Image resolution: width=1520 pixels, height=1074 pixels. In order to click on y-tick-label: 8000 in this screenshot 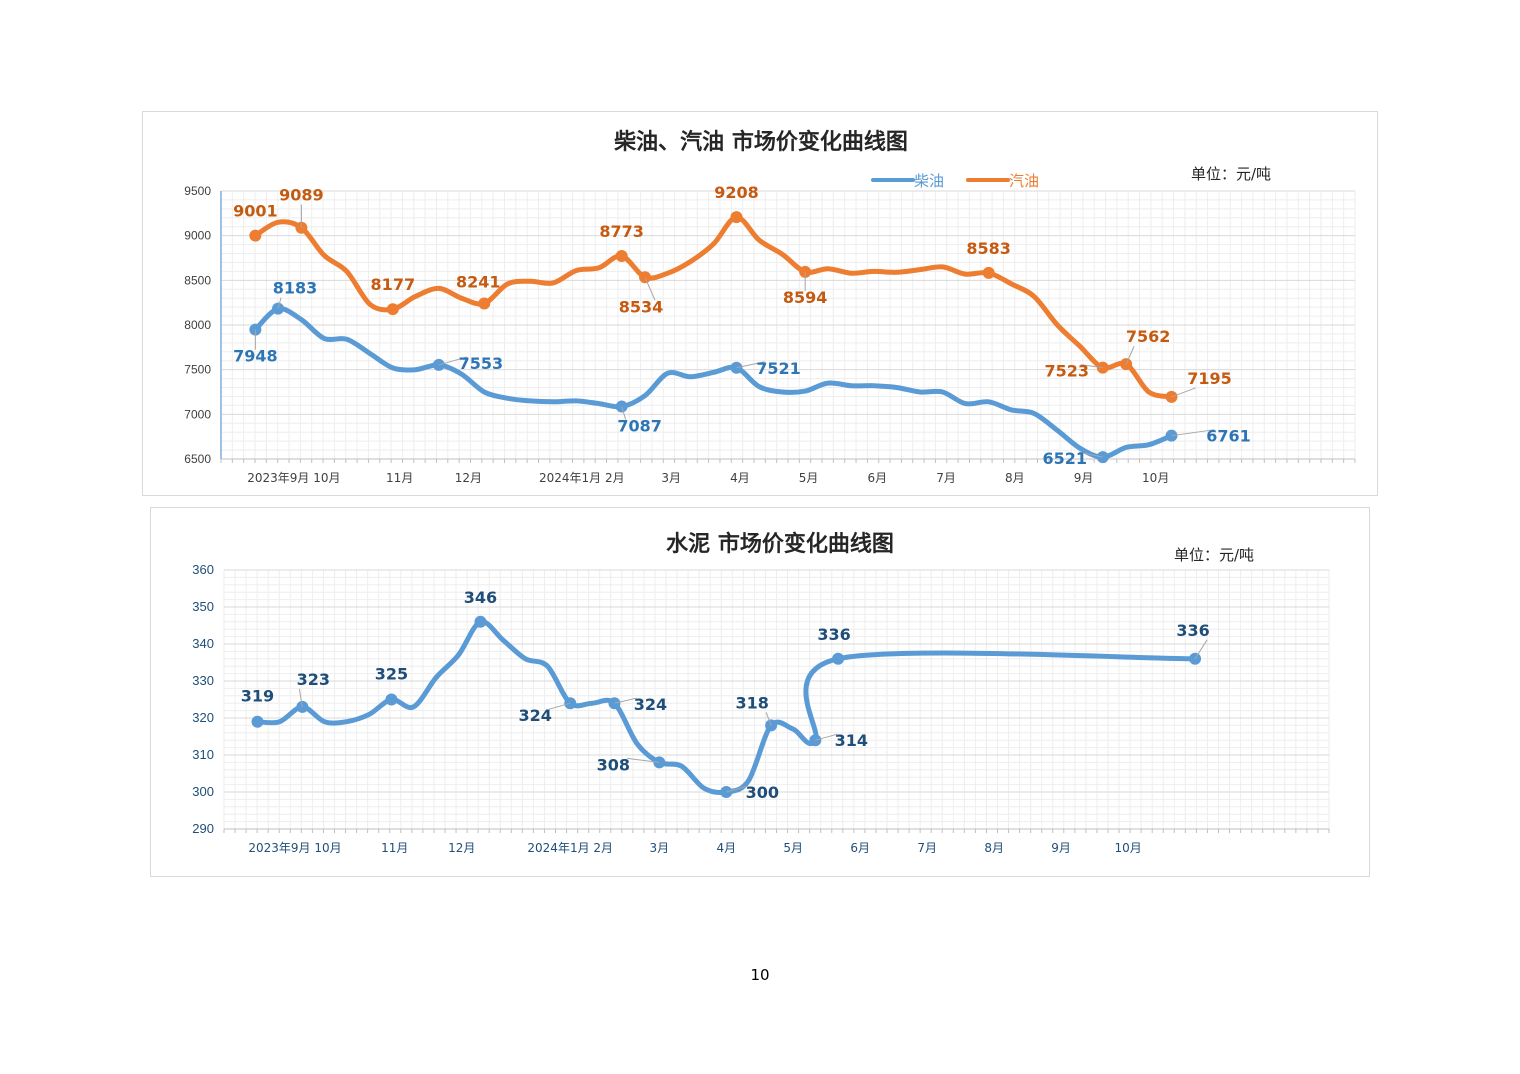, I will do `click(197, 325)`.